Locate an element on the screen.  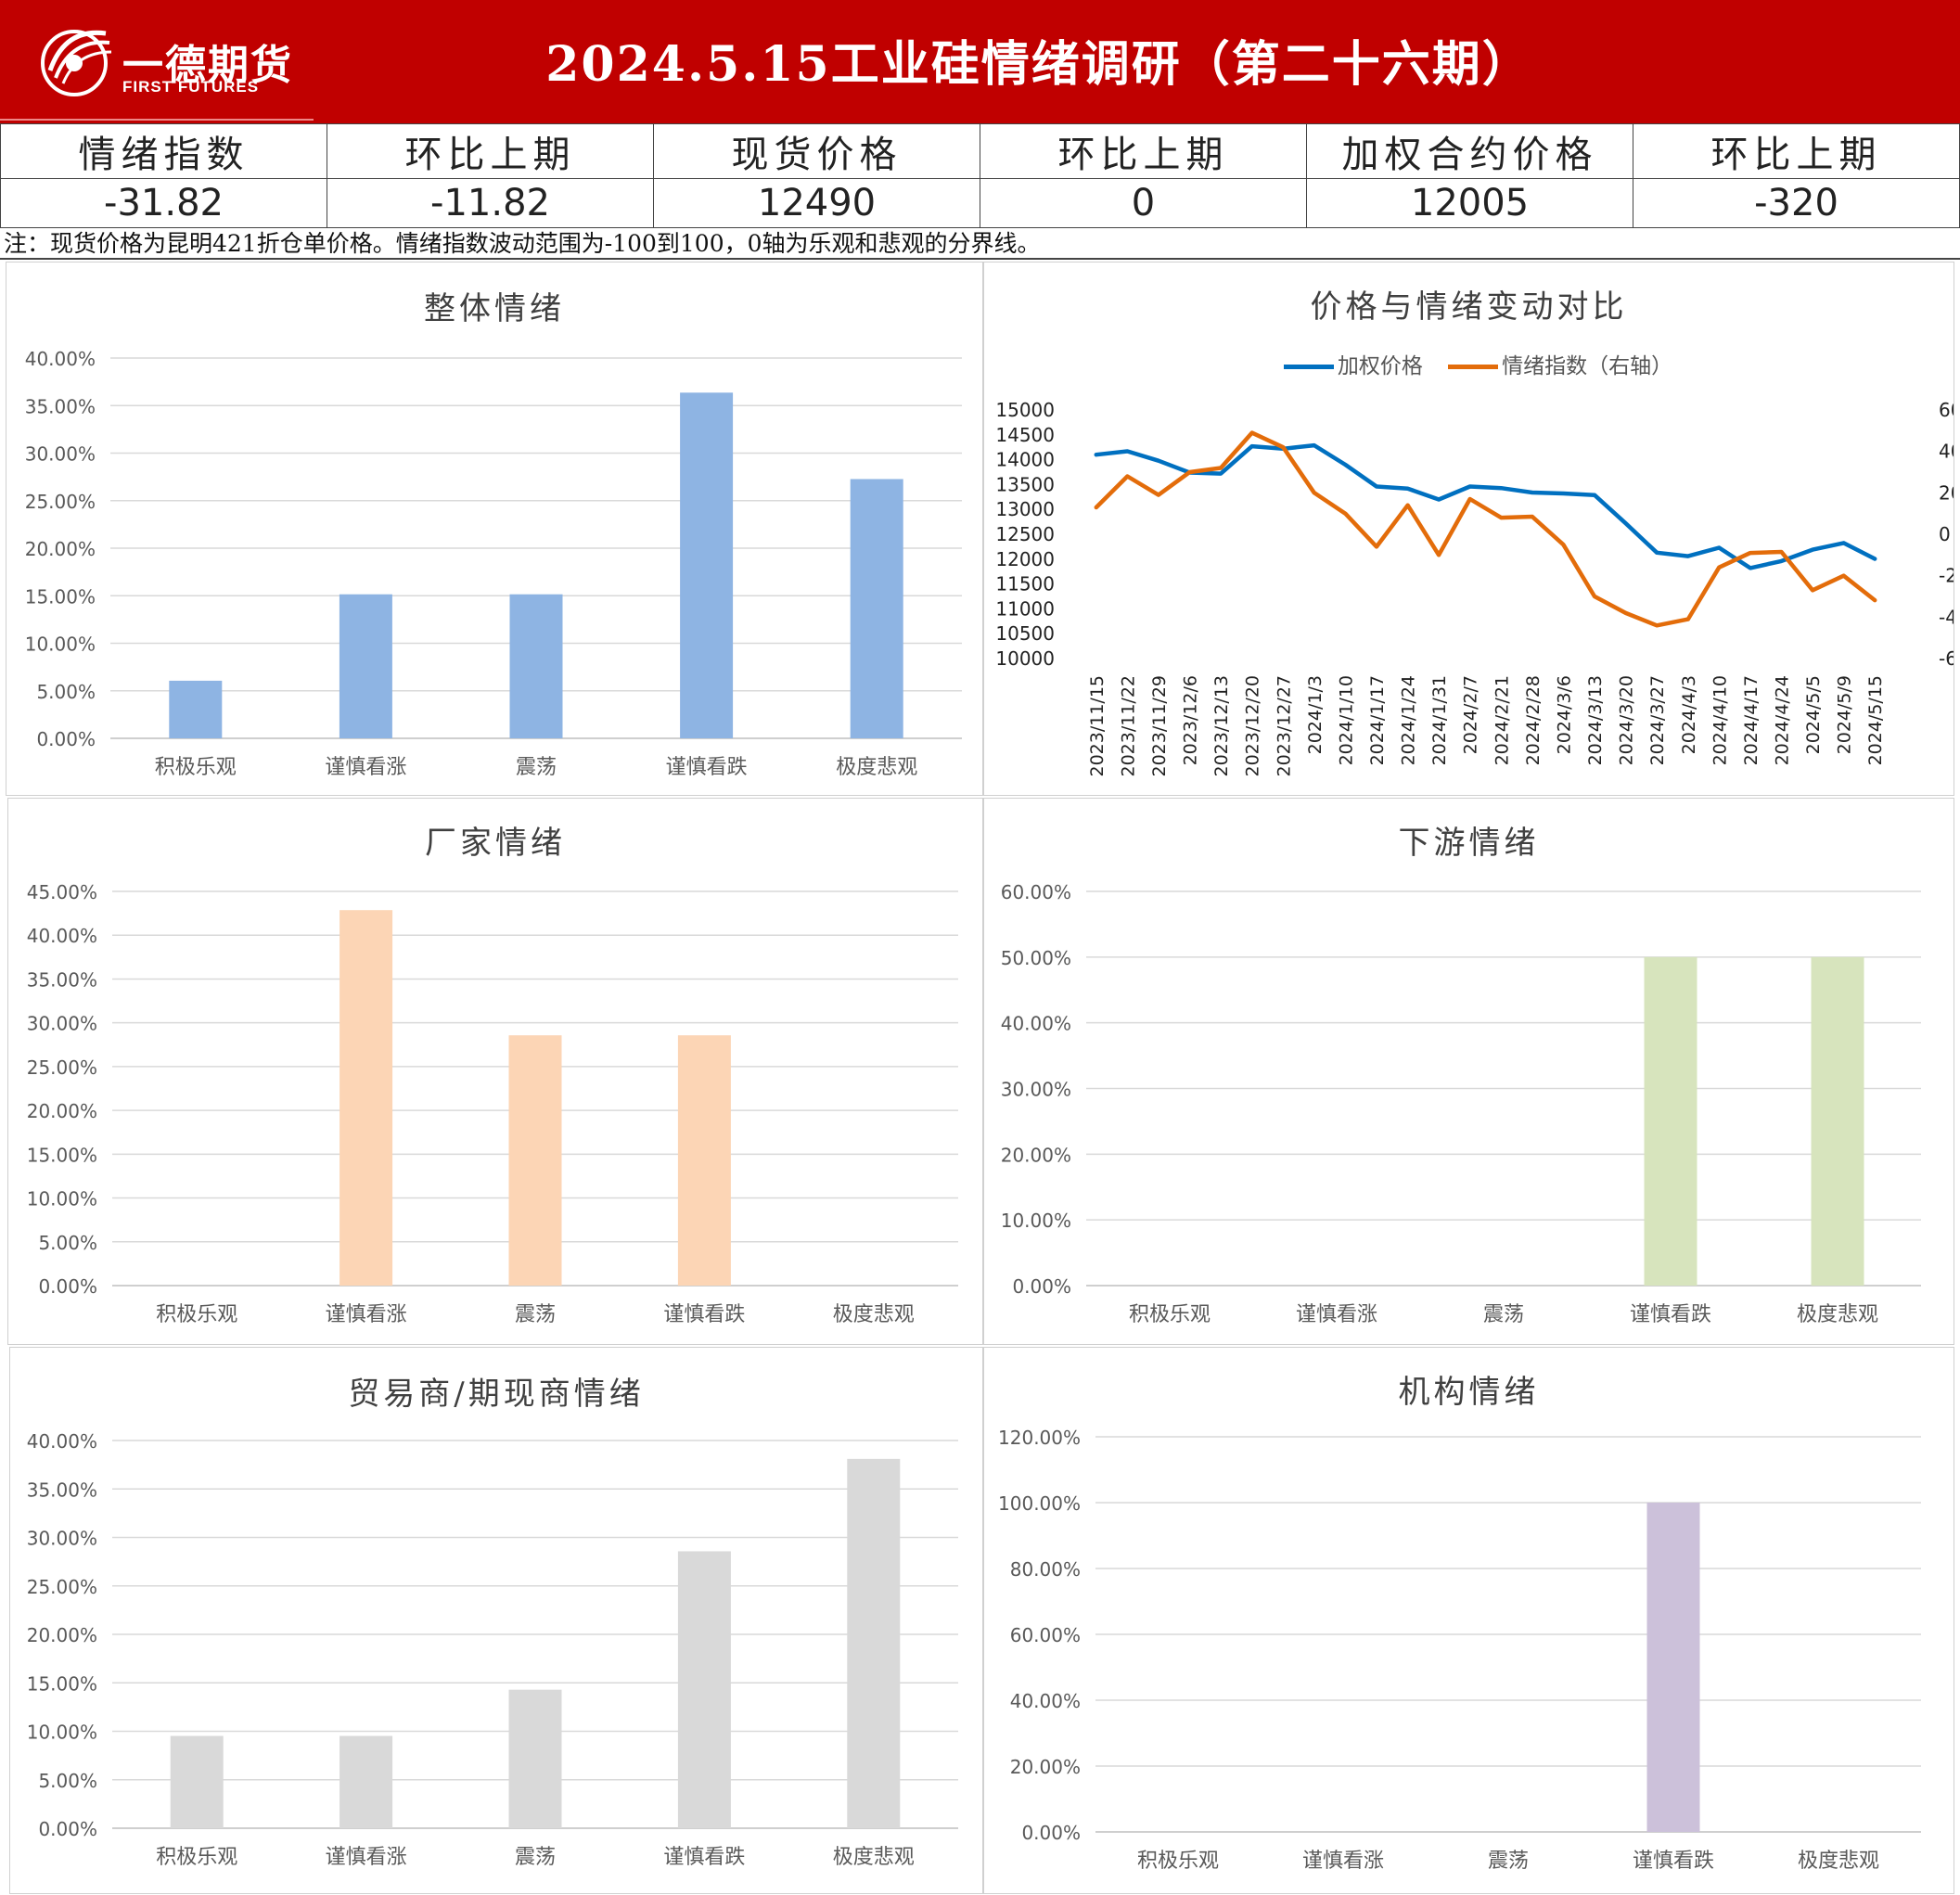
y-tick-label: 120.00% is located at coordinates (1040, 1438).